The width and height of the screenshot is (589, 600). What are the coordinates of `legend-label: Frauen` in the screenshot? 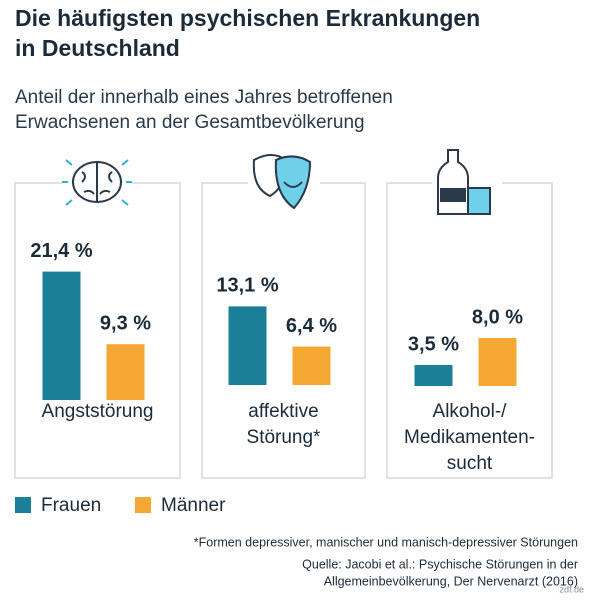 It's located at (71, 505).